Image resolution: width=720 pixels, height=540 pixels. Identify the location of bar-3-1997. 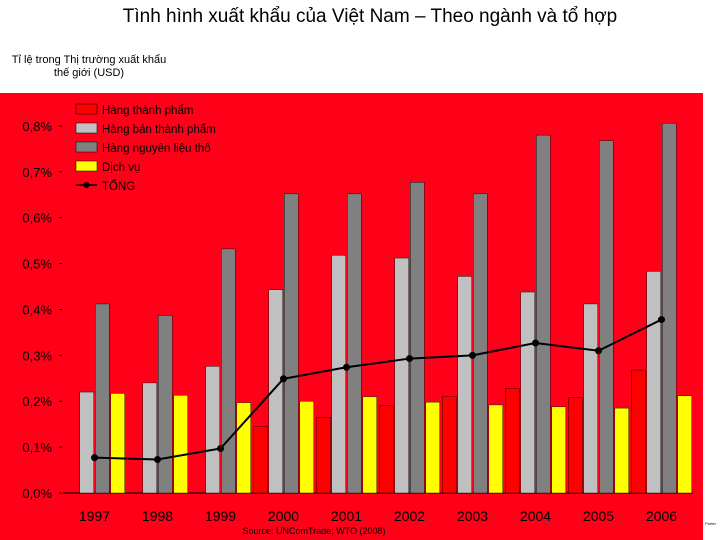
(117, 443).